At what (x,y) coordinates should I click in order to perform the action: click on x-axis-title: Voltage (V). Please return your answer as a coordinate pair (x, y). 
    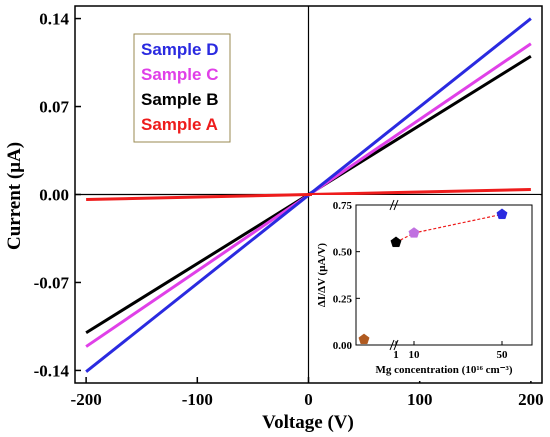
    Looking at the image, I should click on (308, 422).